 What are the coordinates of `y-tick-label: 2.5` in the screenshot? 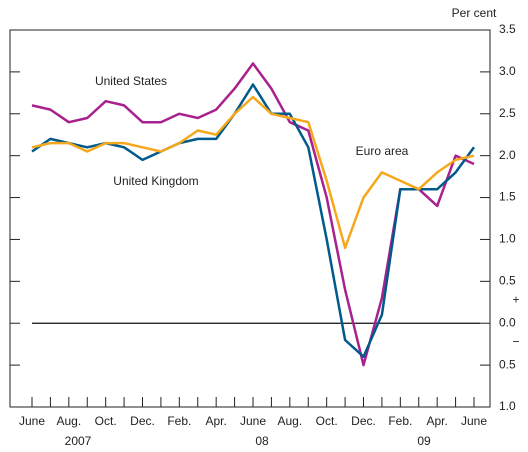 It's located at (507, 113).